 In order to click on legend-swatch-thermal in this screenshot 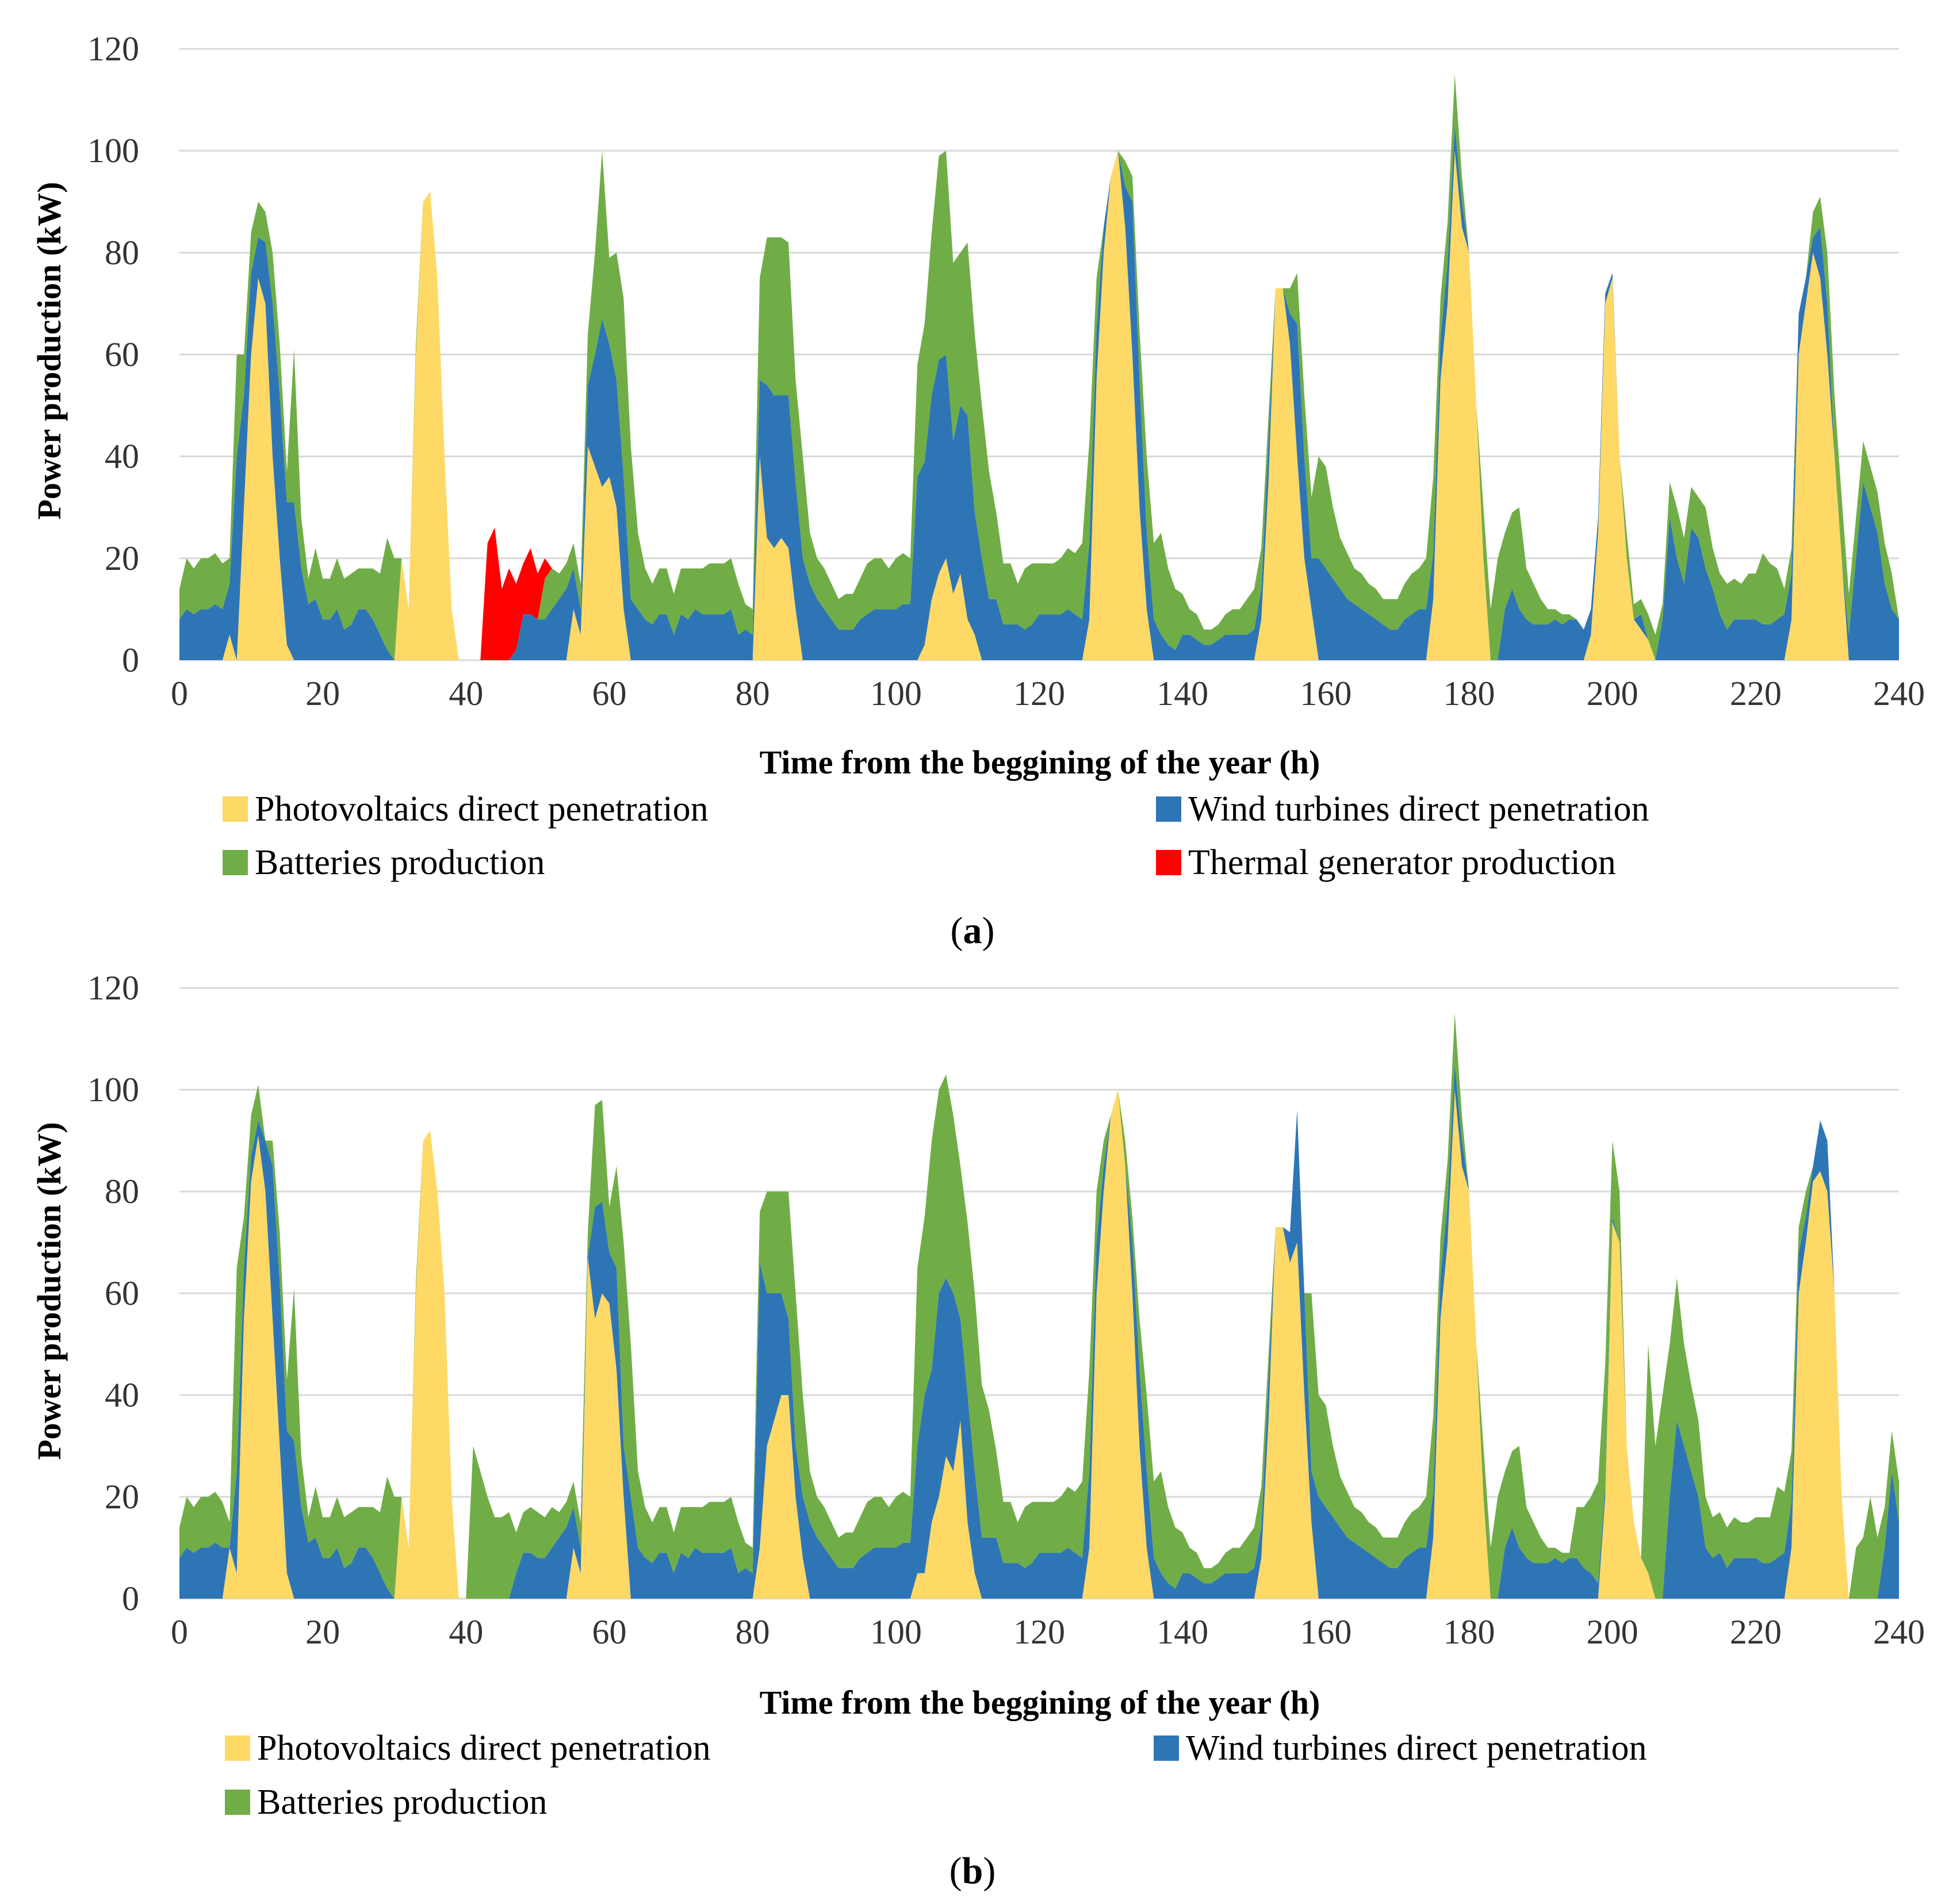, I will do `click(1168, 862)`.